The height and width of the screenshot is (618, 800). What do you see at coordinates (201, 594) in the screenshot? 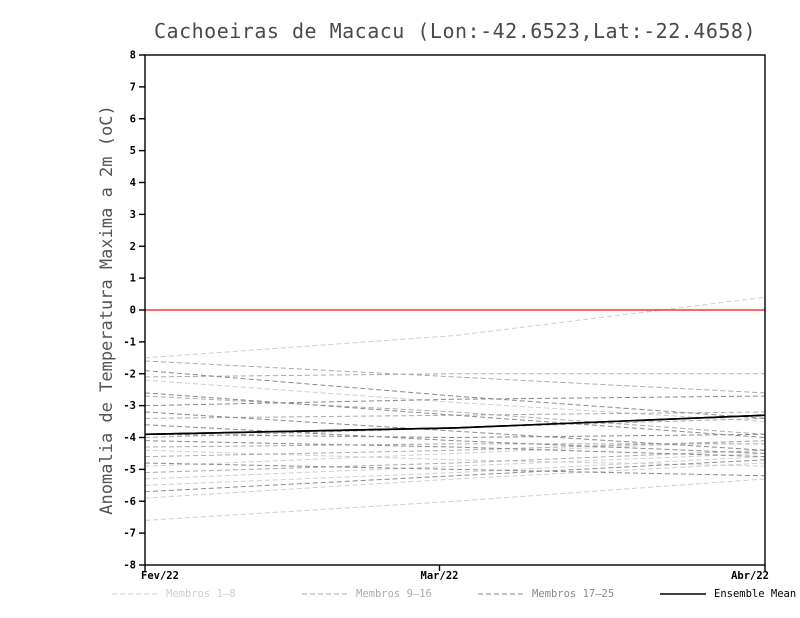
I see `legend-label: Membros 1–8` at bounding box center [201, 594].